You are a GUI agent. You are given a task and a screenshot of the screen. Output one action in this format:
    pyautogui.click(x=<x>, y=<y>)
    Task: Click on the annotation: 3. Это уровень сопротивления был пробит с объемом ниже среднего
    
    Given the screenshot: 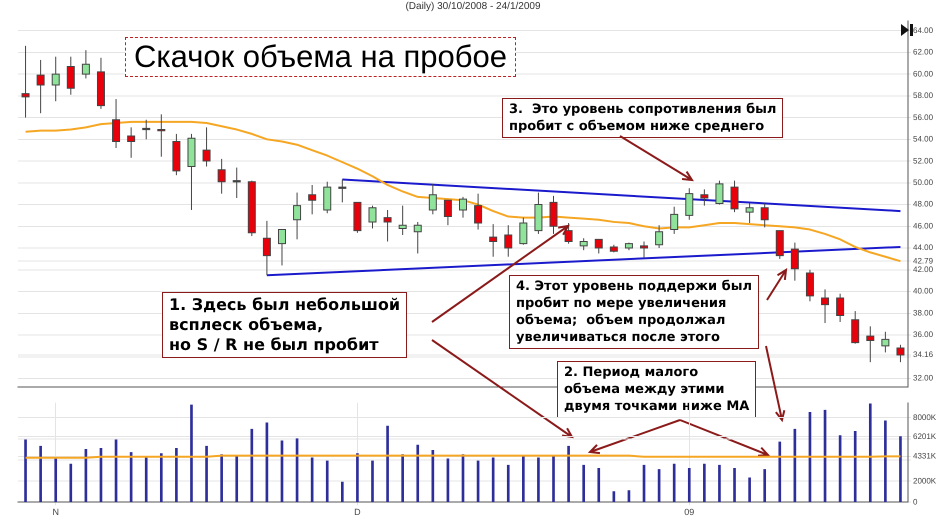 What is the action you would take?
    pyautogui.click(x=643, y=118)
    